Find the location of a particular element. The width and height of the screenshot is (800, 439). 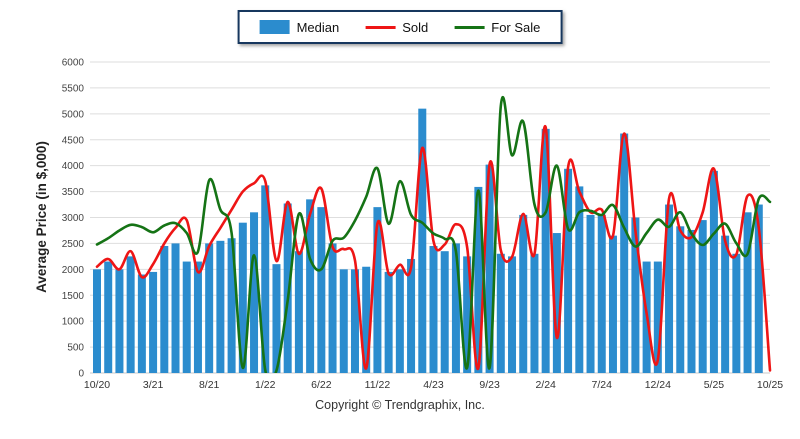

x-tick-label: 4/23 is located at coordinates (433, 385).